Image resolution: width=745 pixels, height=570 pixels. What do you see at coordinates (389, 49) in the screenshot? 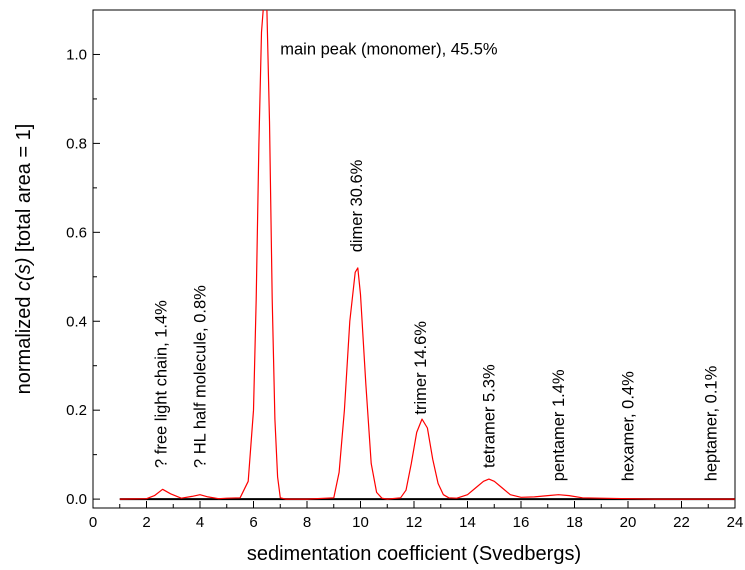
I see `peak-annotation: main peak (monomer), 45.5%` at bounding box center [389, 49].